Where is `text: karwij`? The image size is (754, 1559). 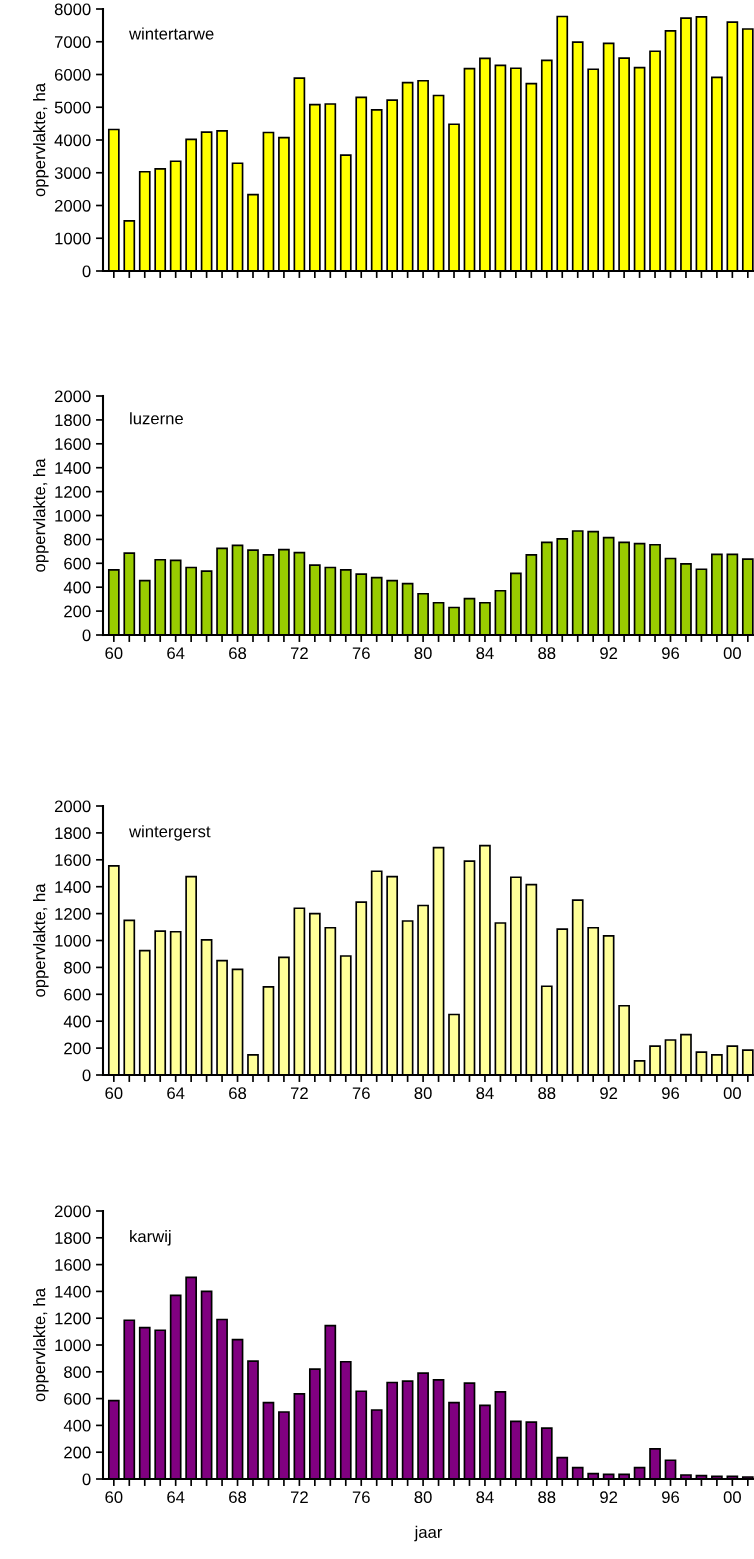 text: karwij is located at coordinates (150, 1238).